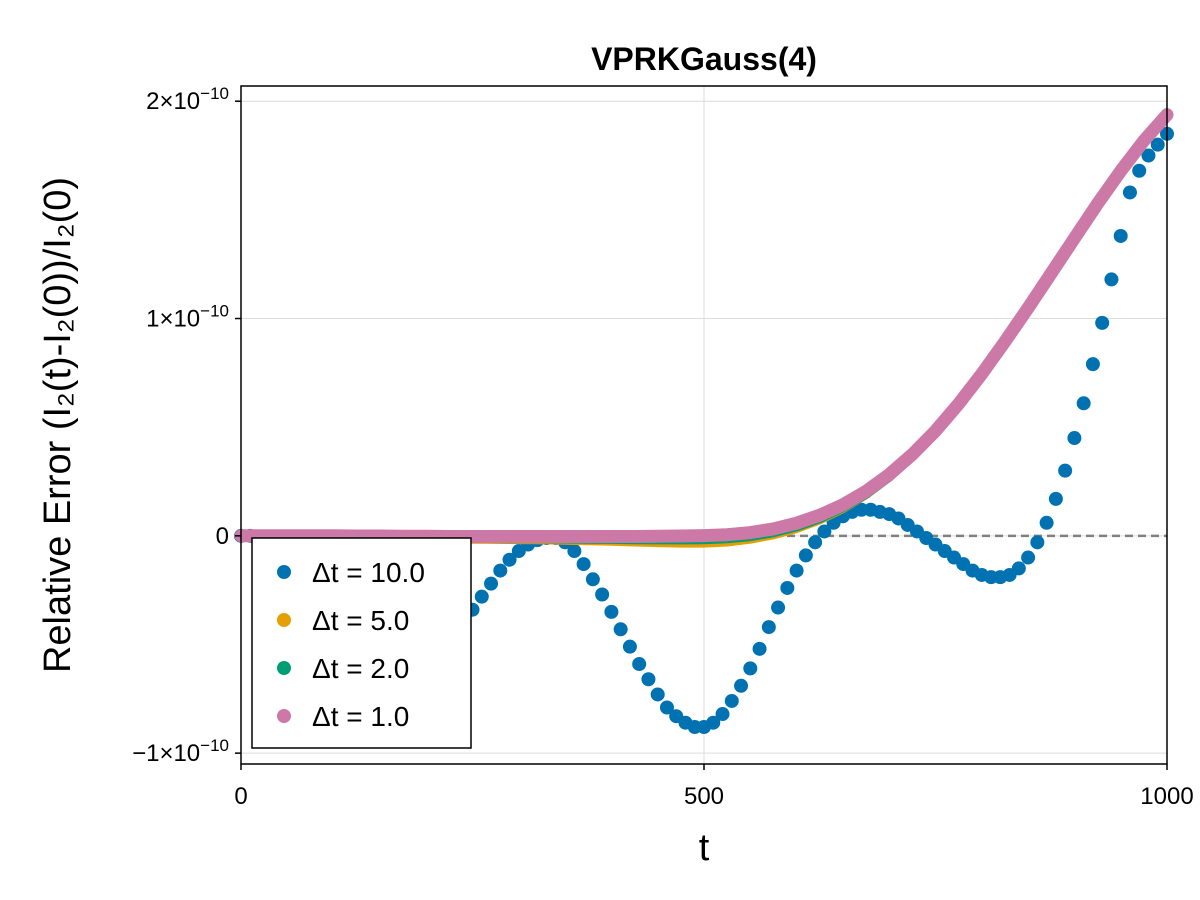  Describe the element at coordinates (368, 572) in the screenshot. I see `legend-label: Δt = 10.0` at that location.